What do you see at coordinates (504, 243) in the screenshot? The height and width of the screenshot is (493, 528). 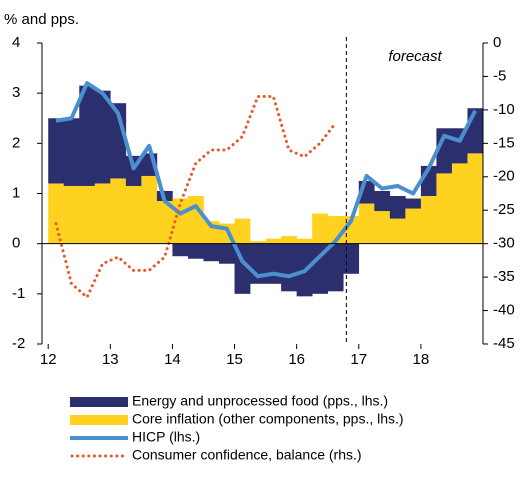 I see `y2-tick-label: -30` at bounding box center [504, 243].